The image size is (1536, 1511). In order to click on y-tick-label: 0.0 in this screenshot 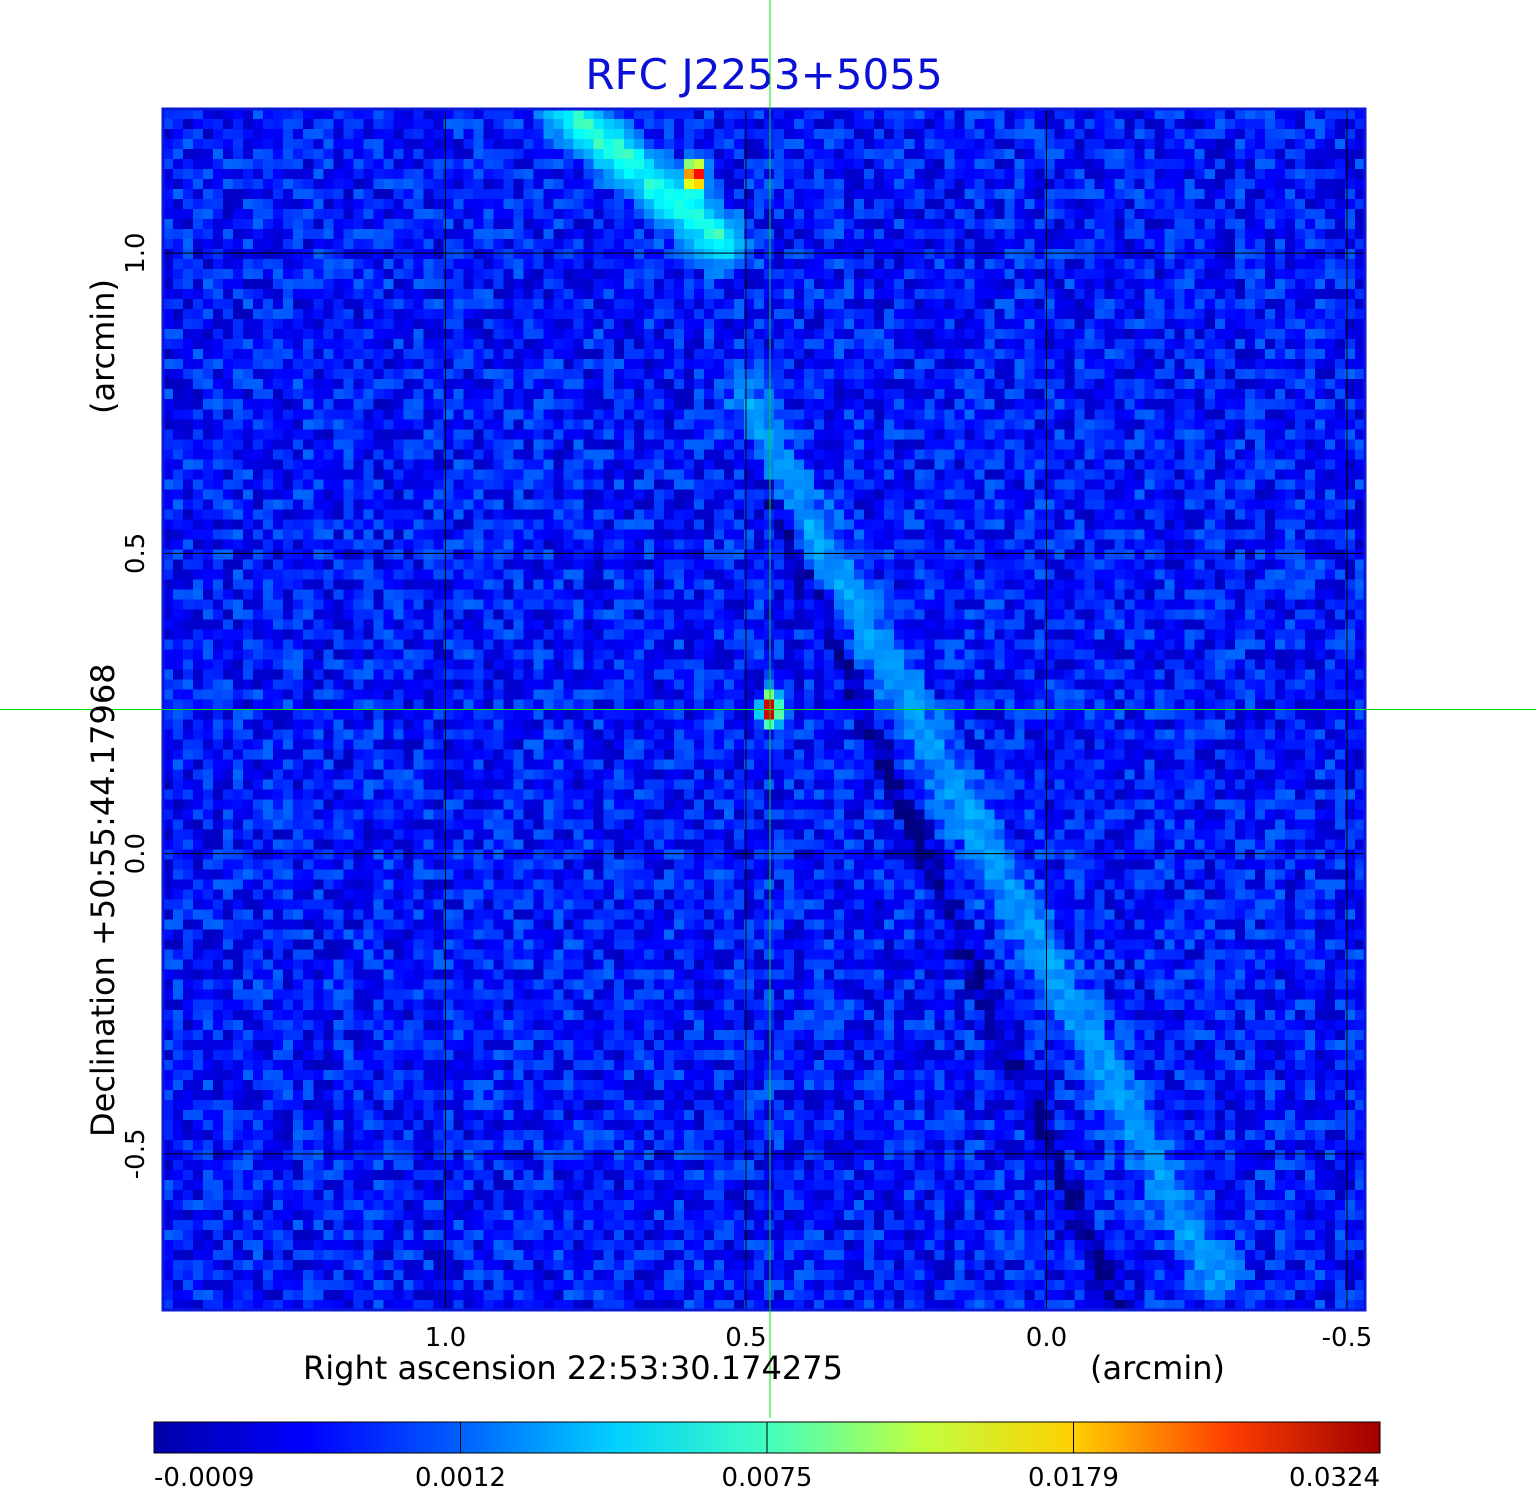, I will do `click(136, 853)`.